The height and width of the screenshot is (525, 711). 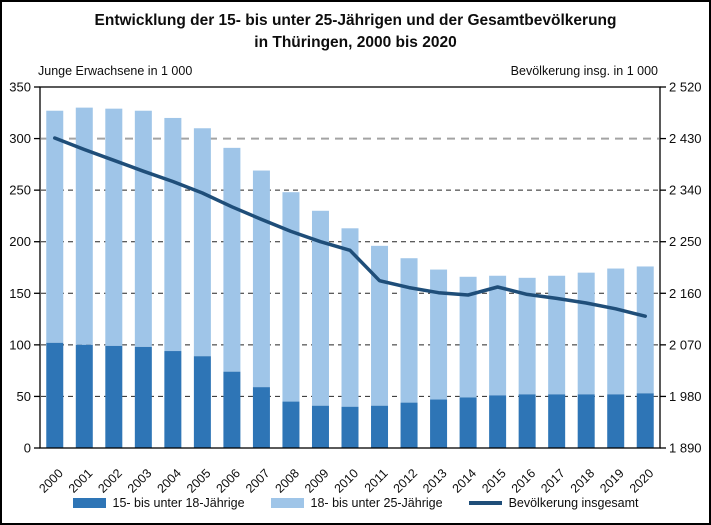 I want to click on right-axis-tick-label: 2 430, so click(x=685, y=138).